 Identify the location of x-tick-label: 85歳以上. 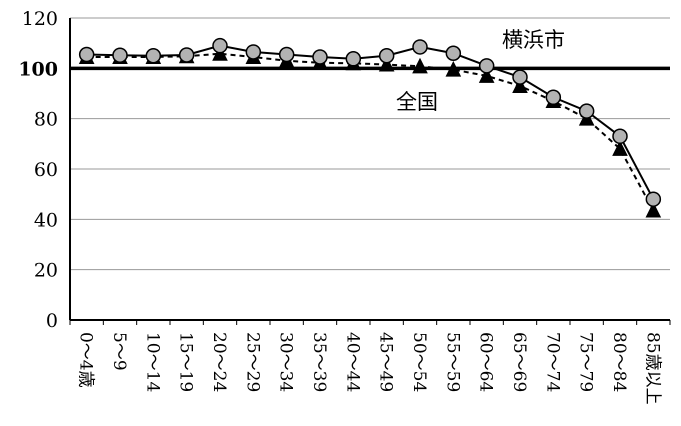
(652, 368).